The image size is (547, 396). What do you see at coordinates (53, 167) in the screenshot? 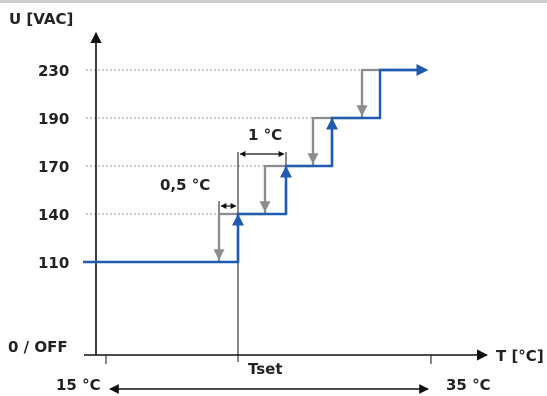
I see `y-level-label-170: 170` at bounding box center [53, 167].